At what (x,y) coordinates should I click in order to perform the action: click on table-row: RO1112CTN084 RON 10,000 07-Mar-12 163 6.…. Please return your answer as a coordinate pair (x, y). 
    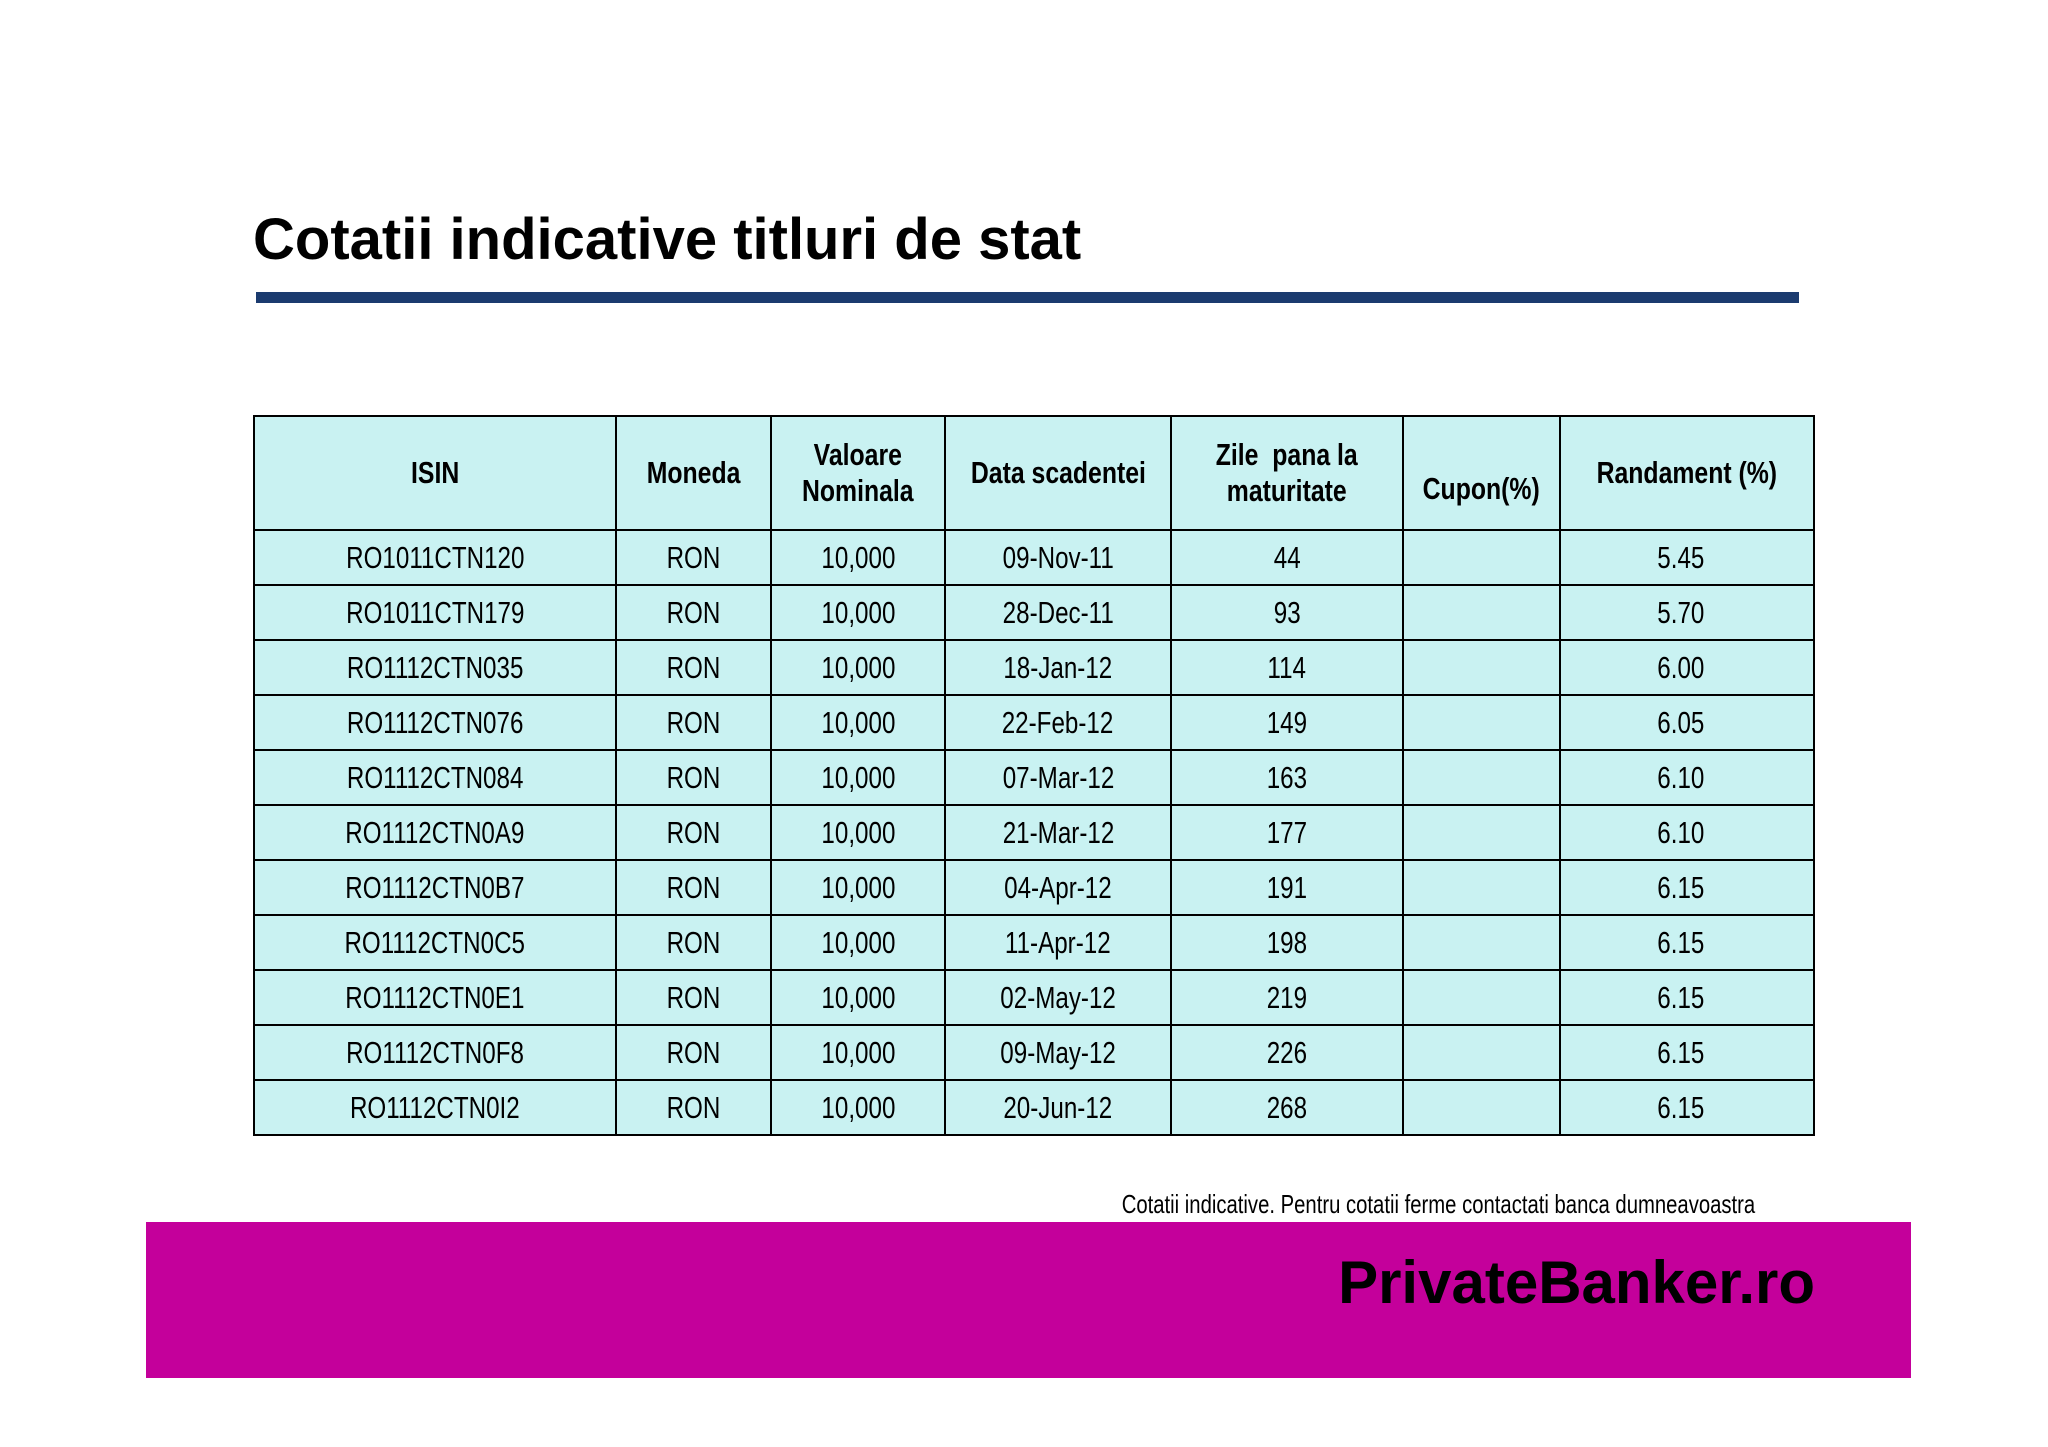
    Looking at the image, I should click on (1034, 777).